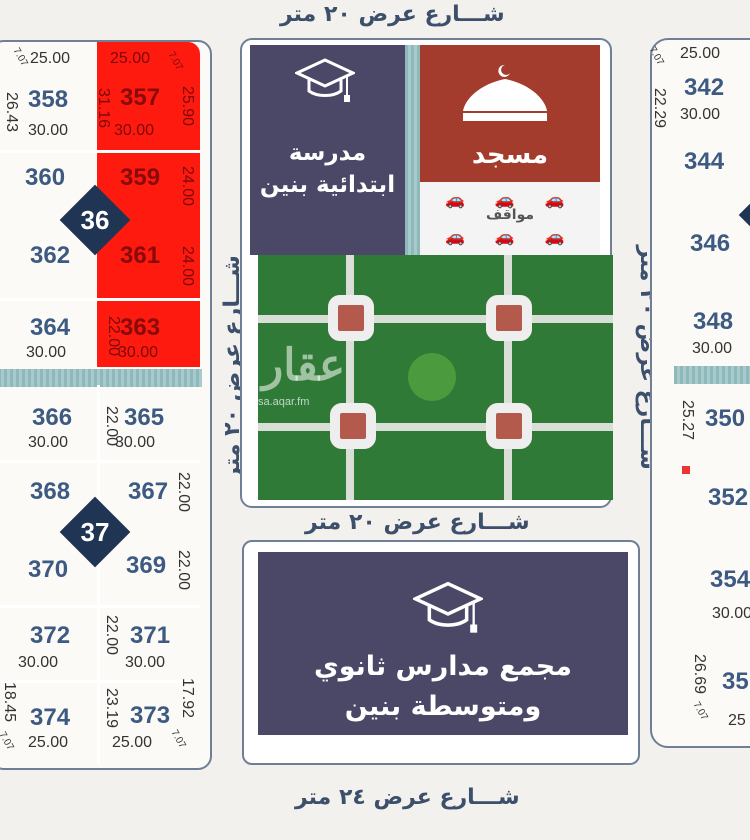  Describe the element at coordinates (187, 106) in the screenshot. I see `plot-dimension: 25.90` at that location.